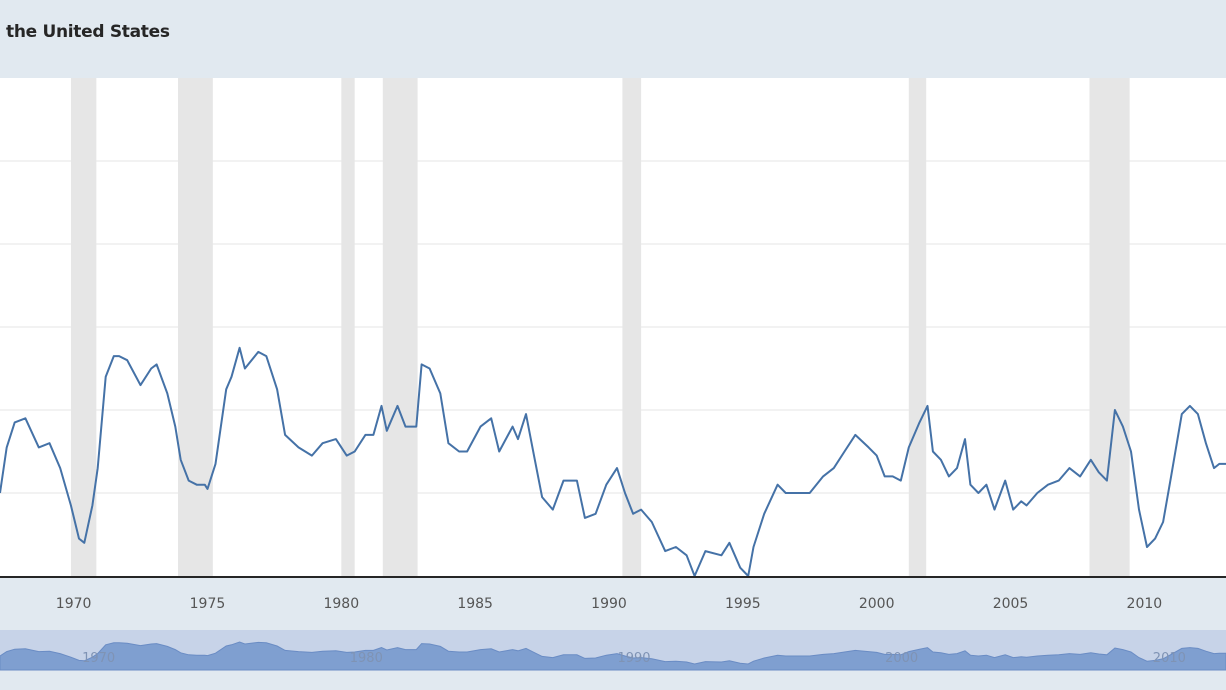 This screenshot has height=690, width=1226. Describe the element at coordinates (341, 604) in the screenshot. I see `x-tick-label: 1980` at that location.